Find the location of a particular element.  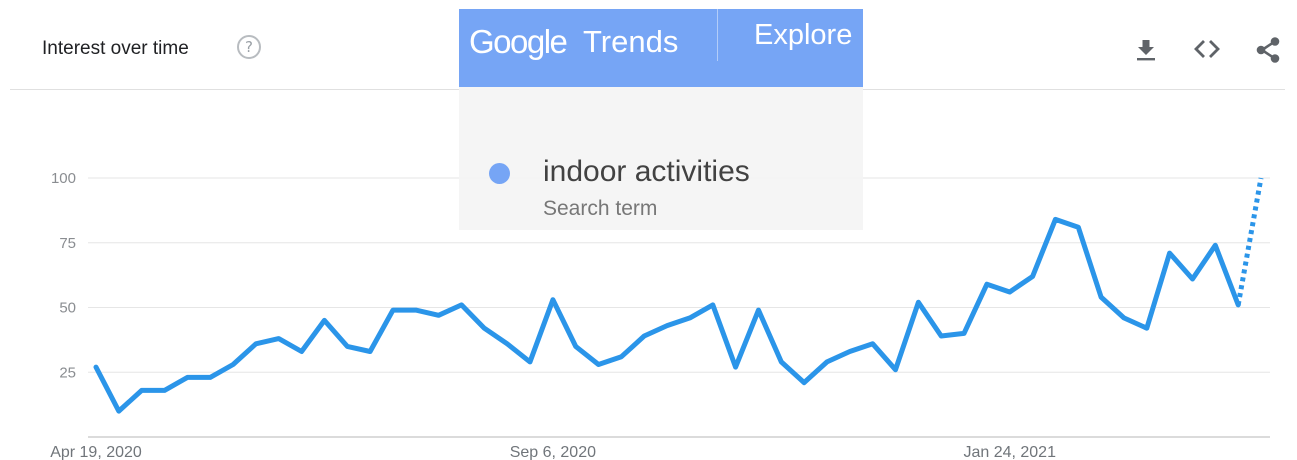

x-tick-label-2: Jan 24, 2021 is located at coordinates (1009, 452).